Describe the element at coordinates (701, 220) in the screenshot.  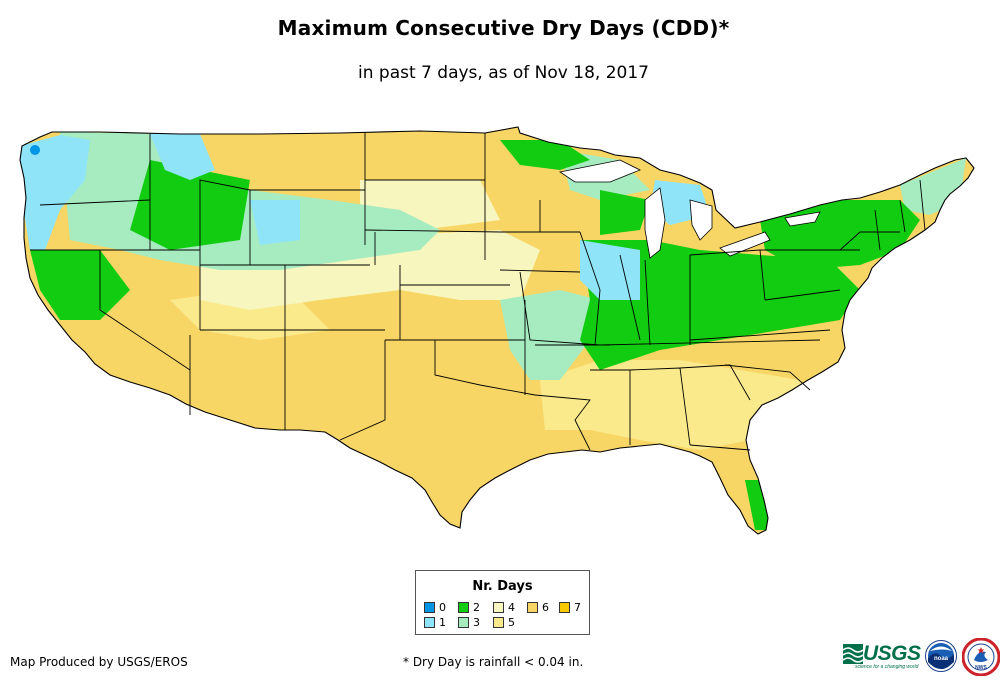
I see `lake-huron` at that location.